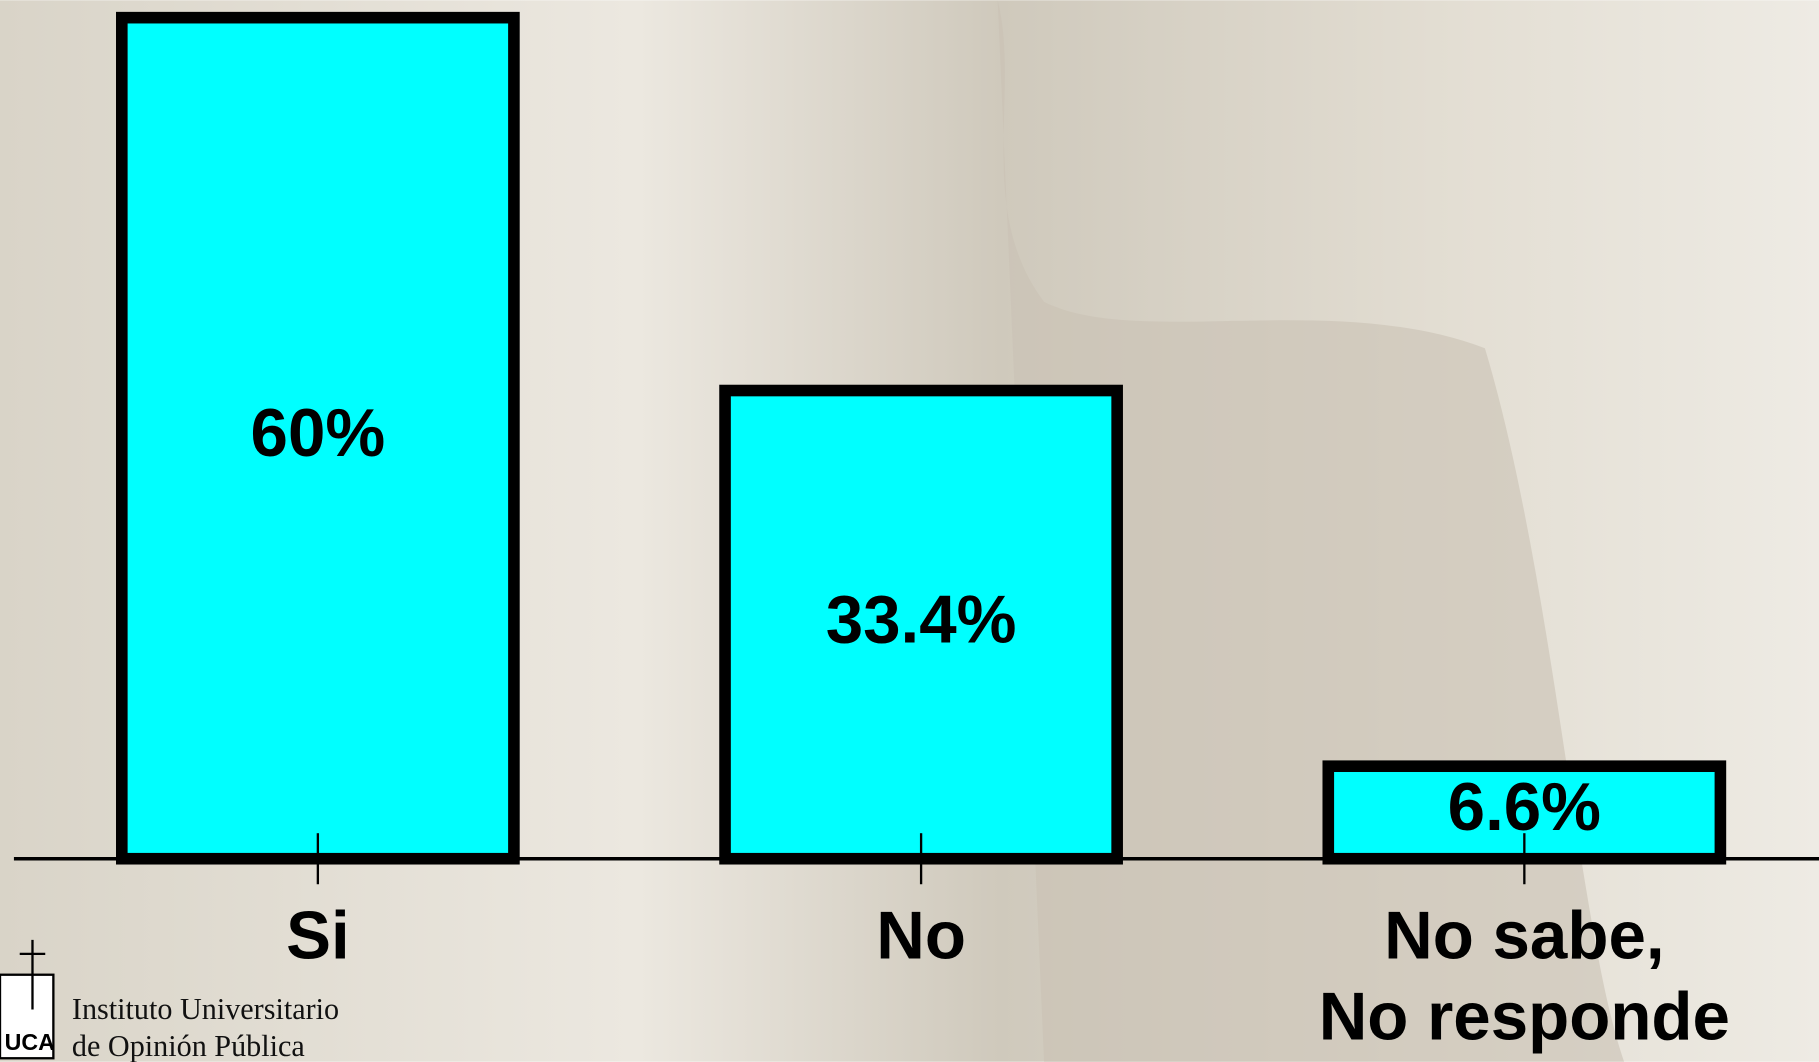 This screenshot has width=1819, height=1062. I want to click on logo-text: de Opinión Pública, so click(188, 1045).